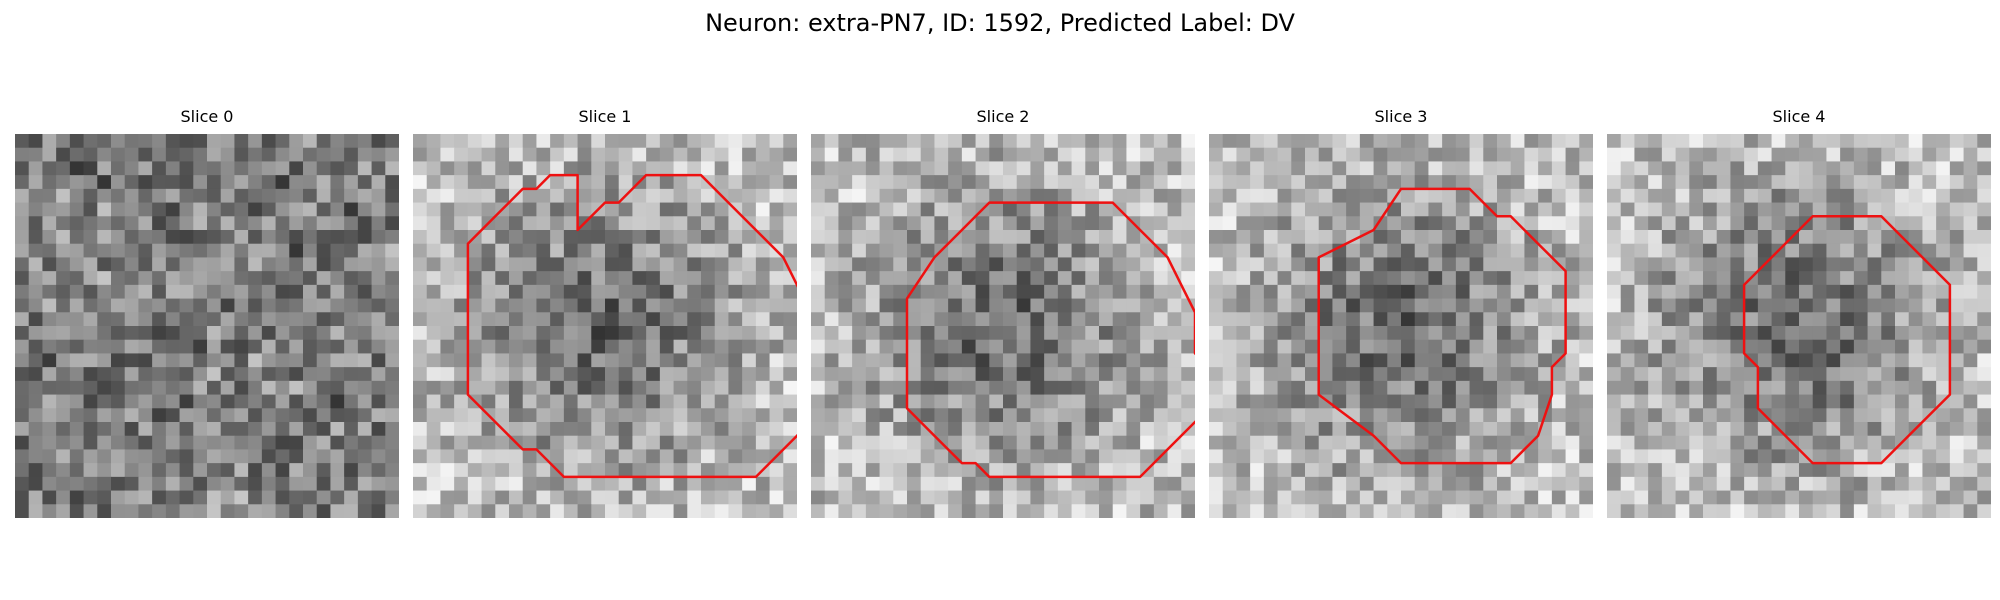  I want to click on slice-title: Slice 1, so click(605, 116).